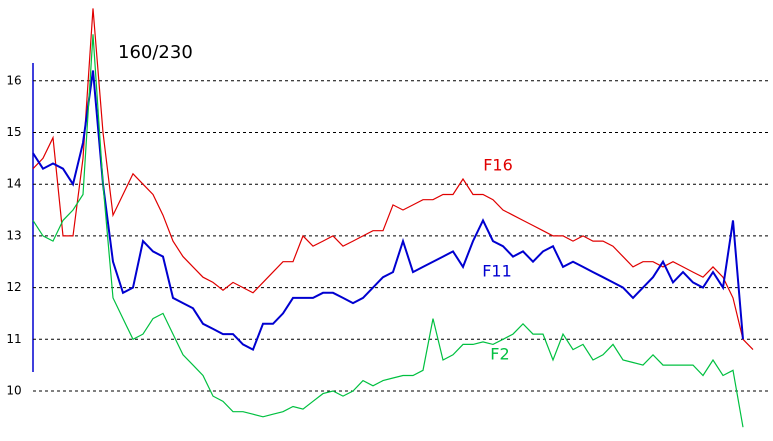  What do you see at coordinates (498, 165) in the screenshot?
I see `series-label: F16` at bounding box center [498, 165].